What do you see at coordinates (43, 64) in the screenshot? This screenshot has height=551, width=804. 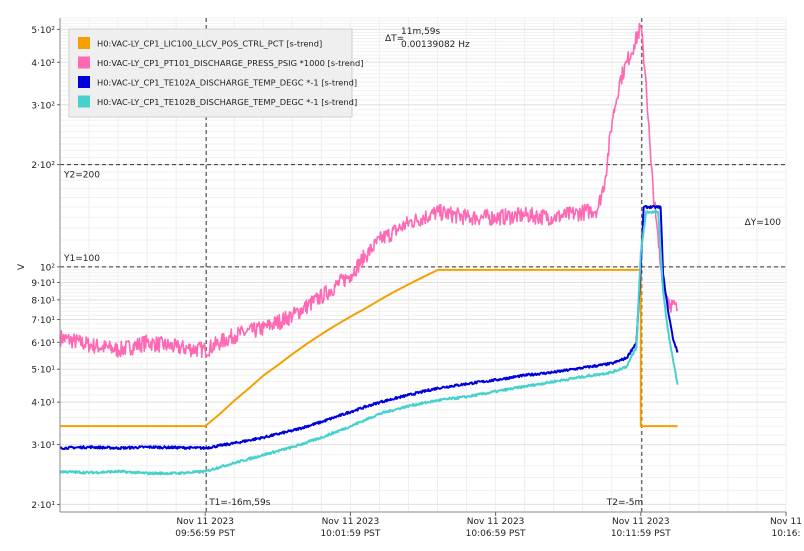 I see `y-tick-label: 4·10²` at bounding box center [43, 64].